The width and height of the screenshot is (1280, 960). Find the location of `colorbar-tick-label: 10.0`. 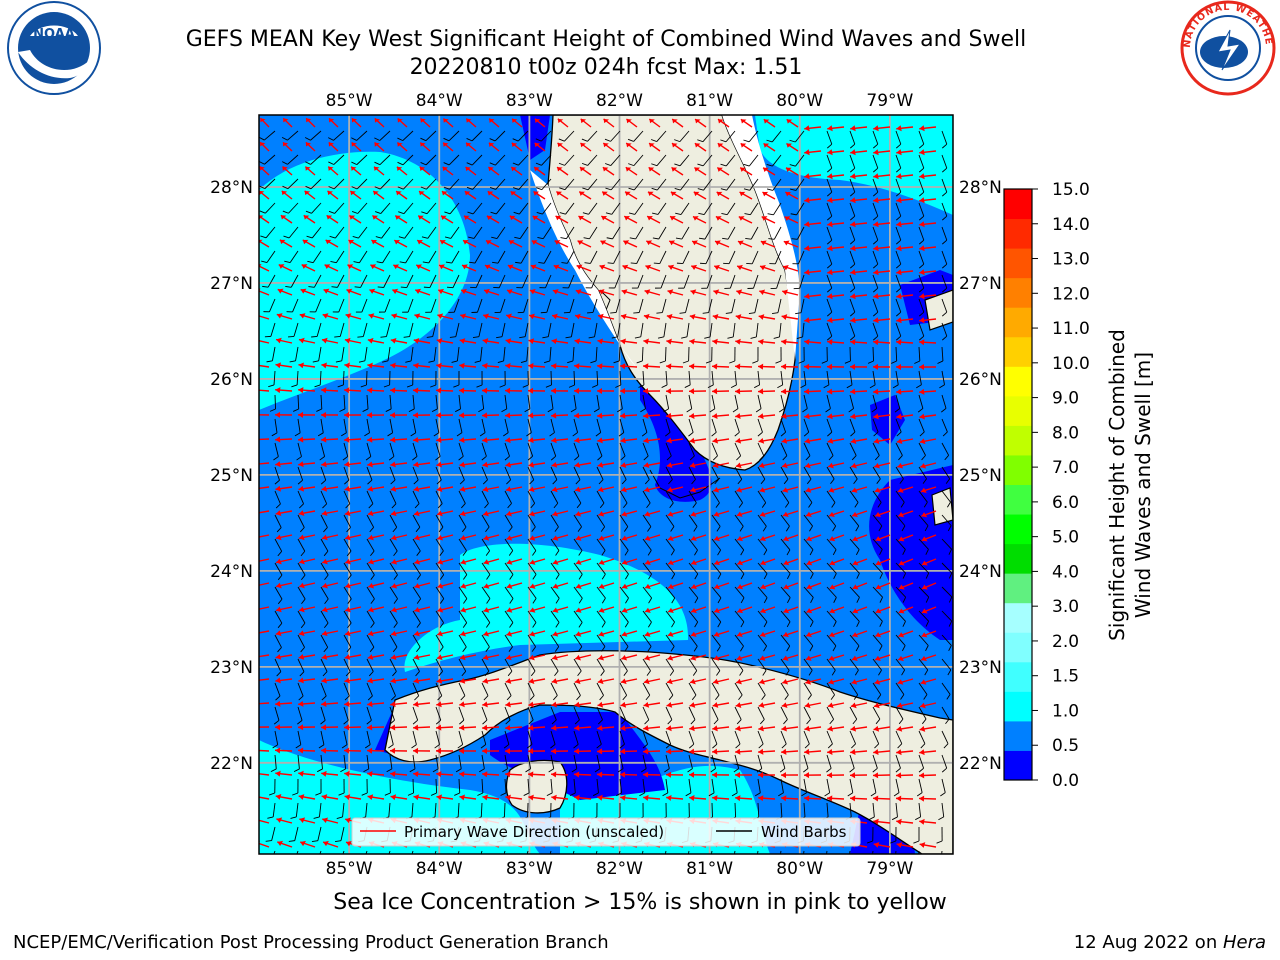

colorbar-tick-label: 10.0 is located at coordinates (1071, 364).